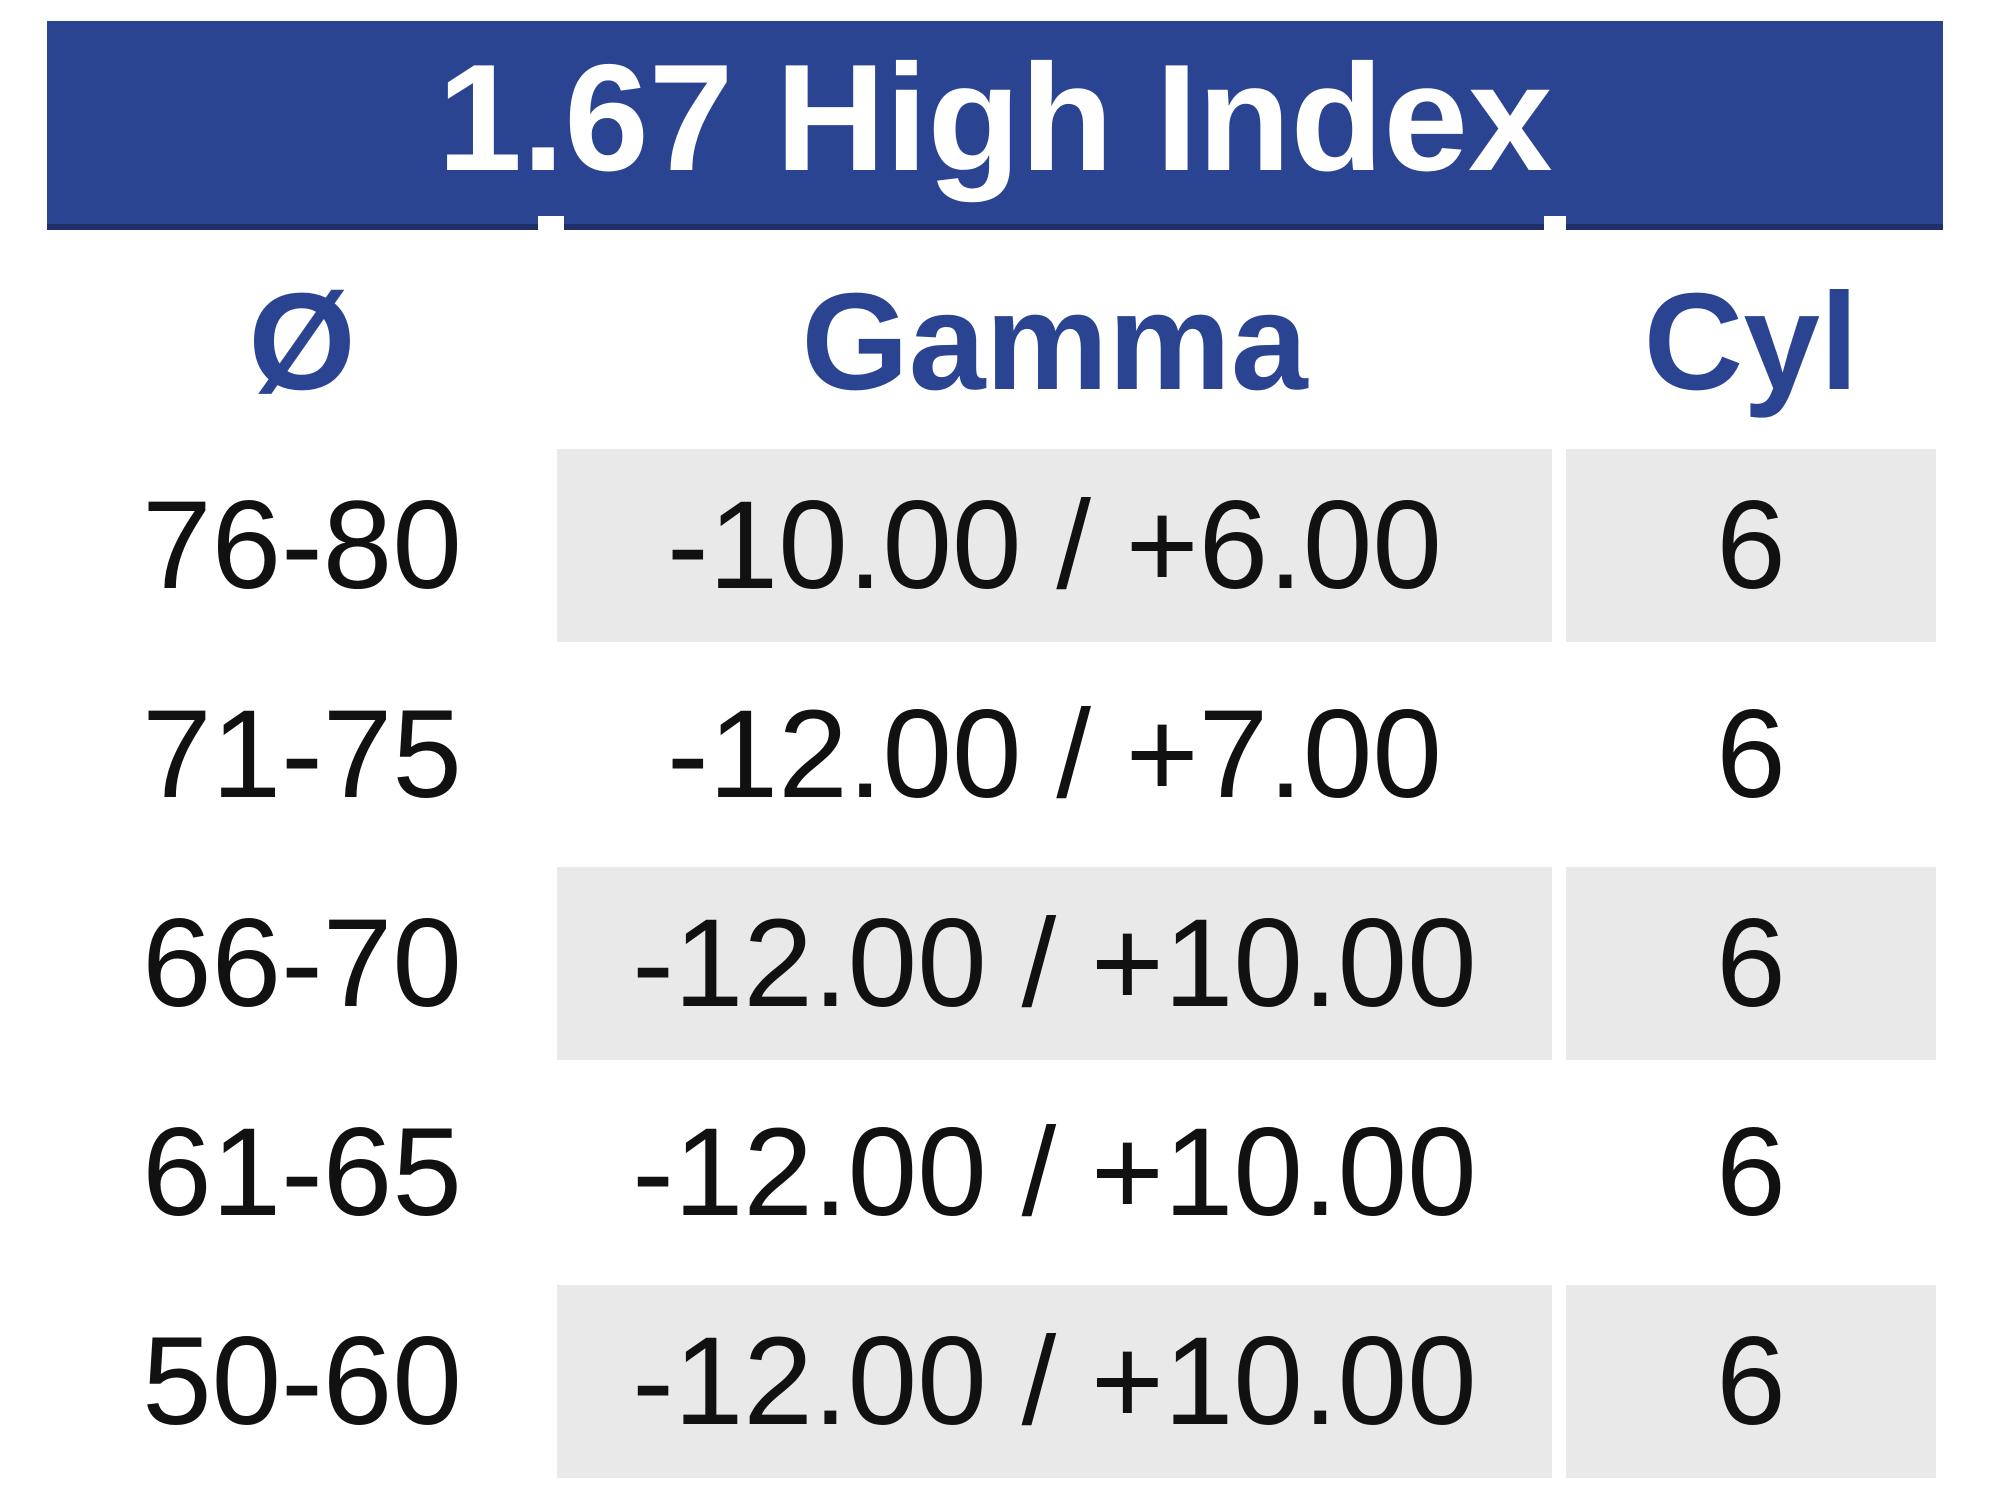 This screenshot has width=2000, height=1500. I want to click on diameter-cell: 61-65, so click(302, 1172).